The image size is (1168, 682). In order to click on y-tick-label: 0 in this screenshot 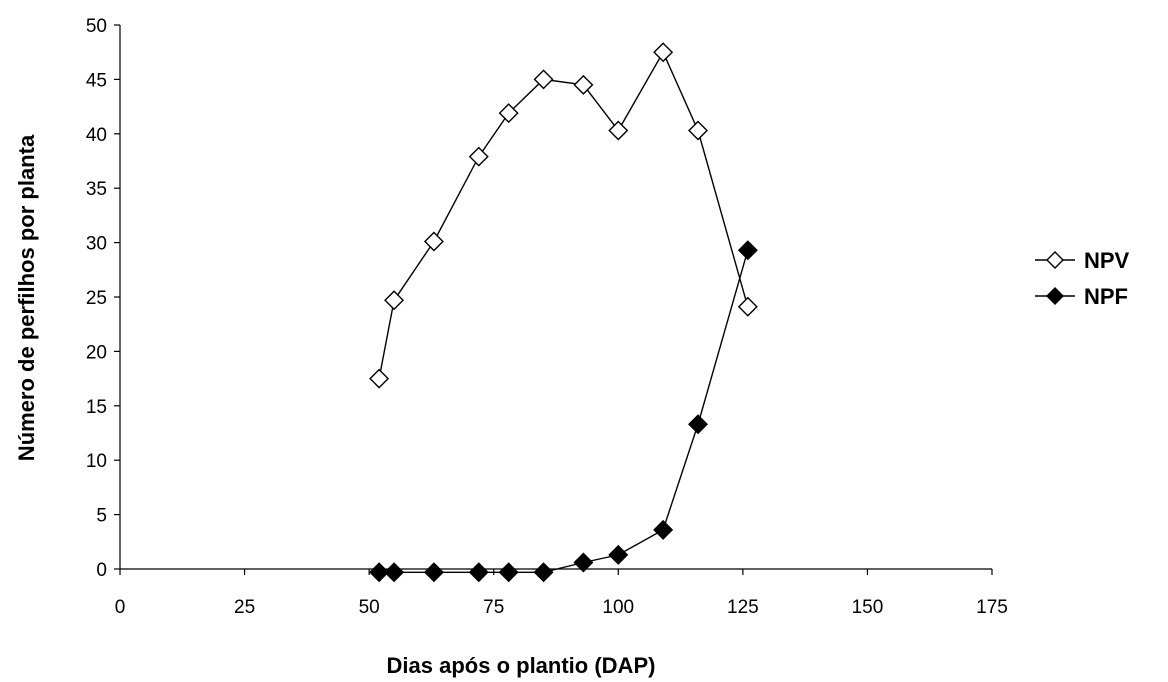, I will do `click(101, 570)`.